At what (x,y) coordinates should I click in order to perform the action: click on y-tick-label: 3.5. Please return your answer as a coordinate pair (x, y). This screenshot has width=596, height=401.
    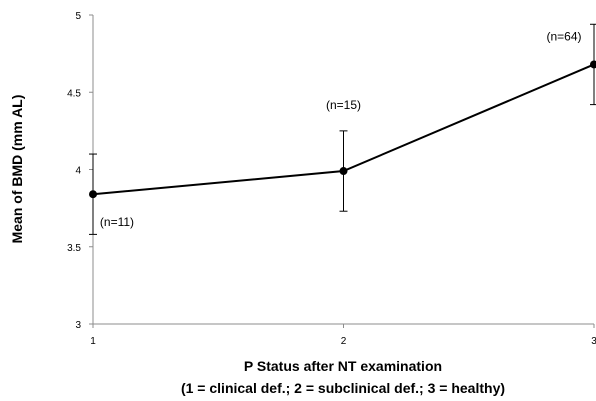
    Looking at the image, I should click on (74, 248).